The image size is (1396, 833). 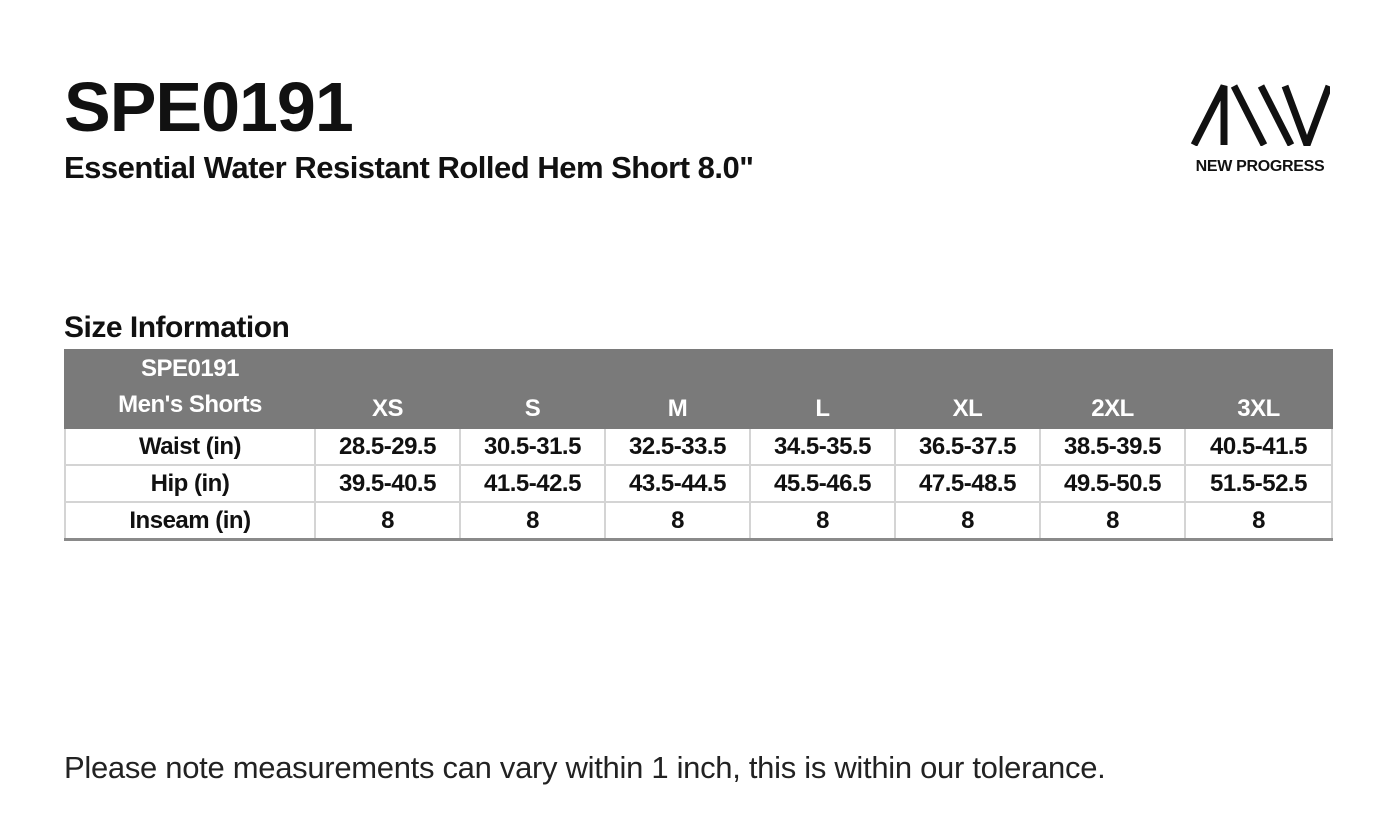 What do you see at coordinates (190, 521) in the screenshot?
I see `row-label: Inseam (in)` at bounding box center [190, 521].